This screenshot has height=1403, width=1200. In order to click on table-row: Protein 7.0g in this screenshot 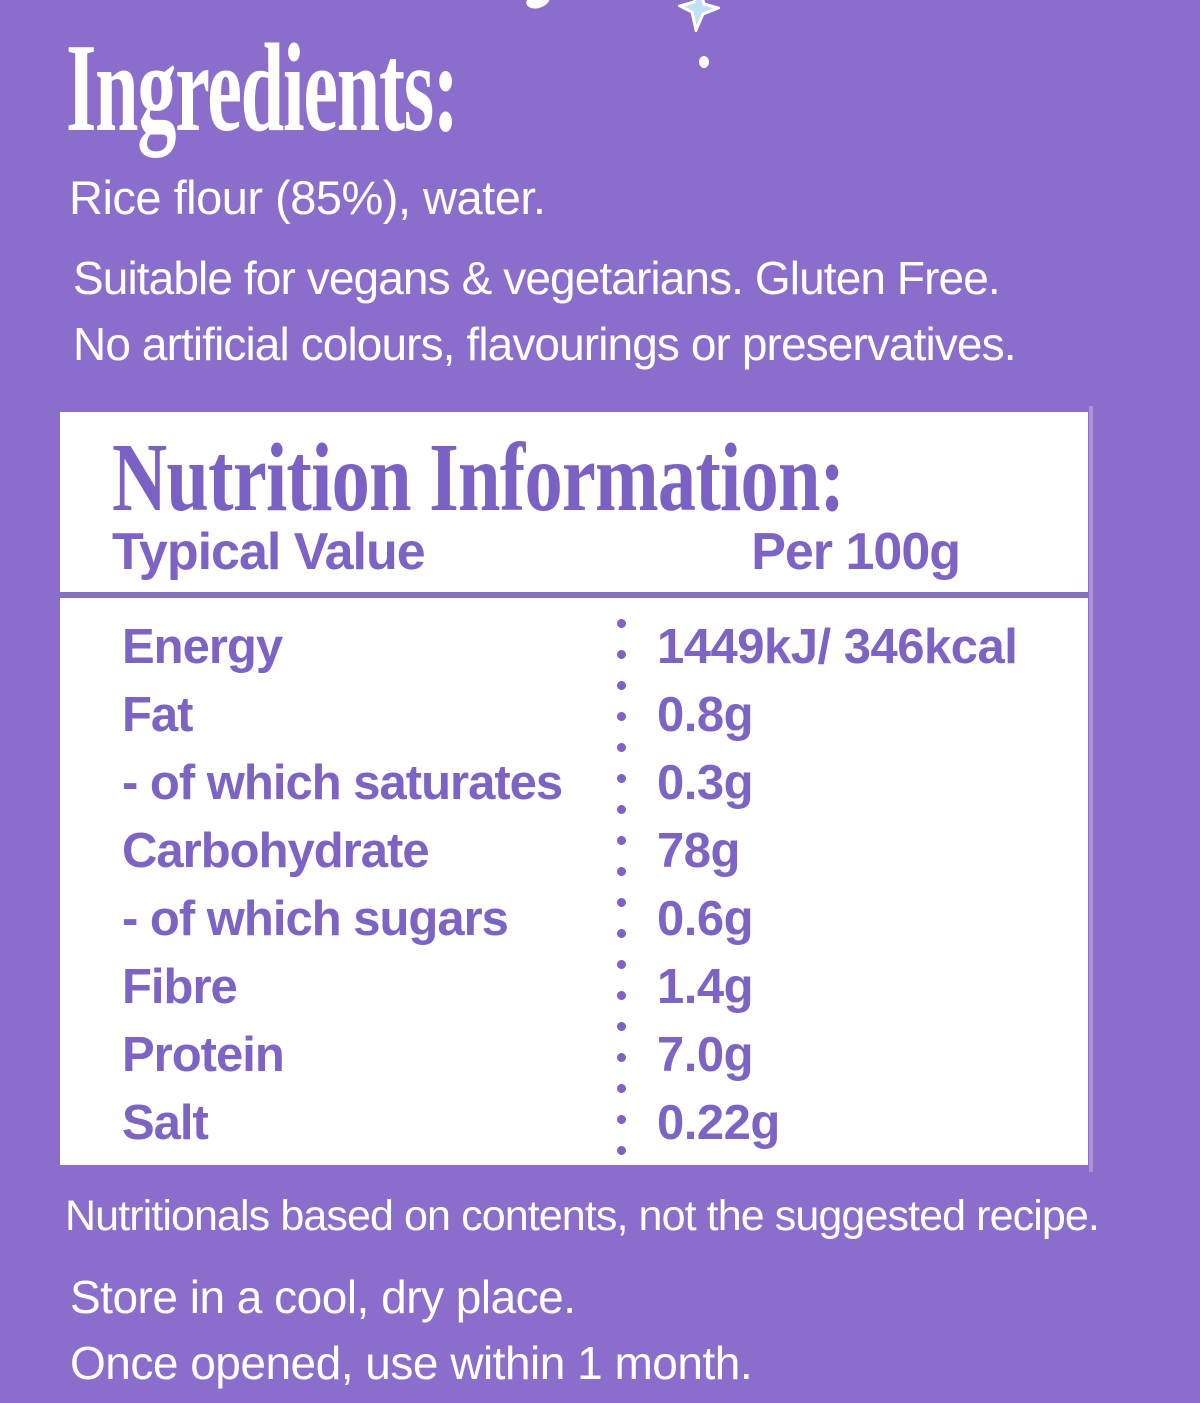, I will do `click(574, 1055)`.